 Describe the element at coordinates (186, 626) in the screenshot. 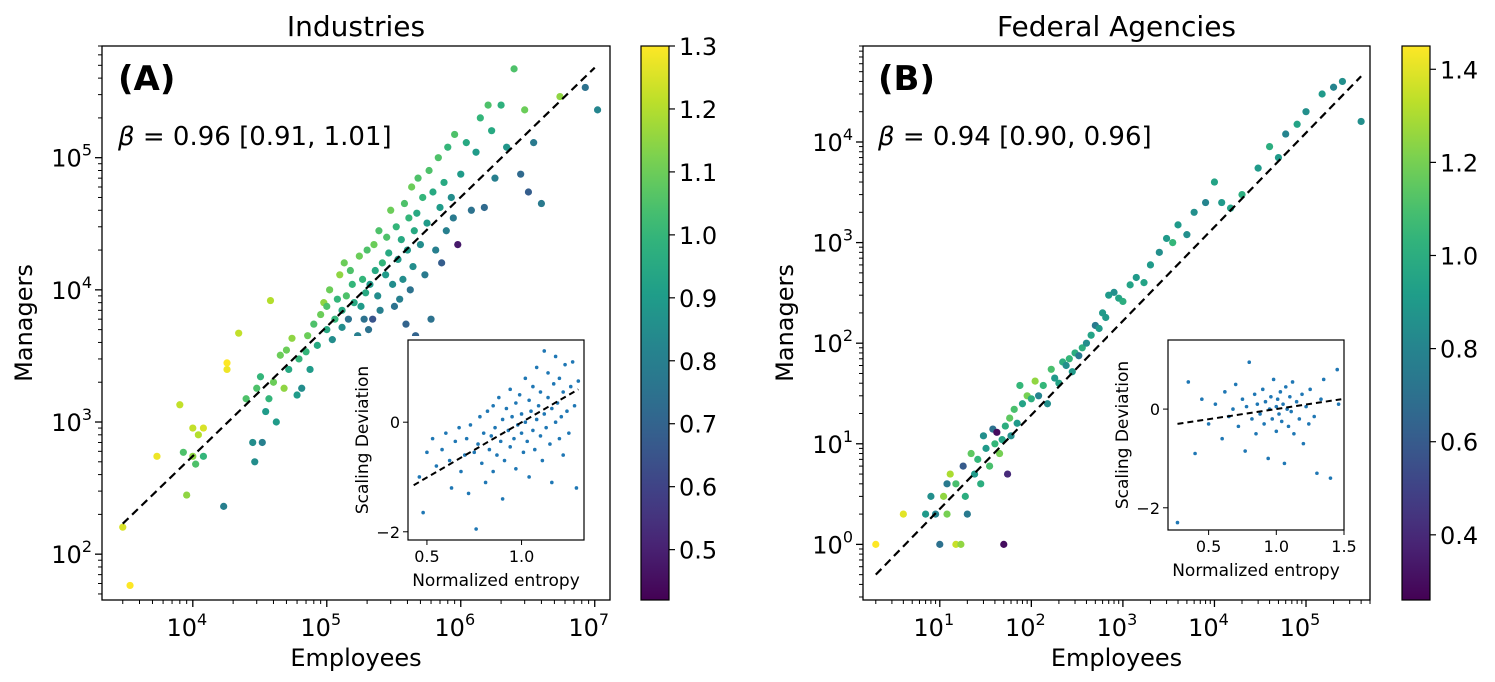

I see `x-tick-label: 10⁴` at that location.